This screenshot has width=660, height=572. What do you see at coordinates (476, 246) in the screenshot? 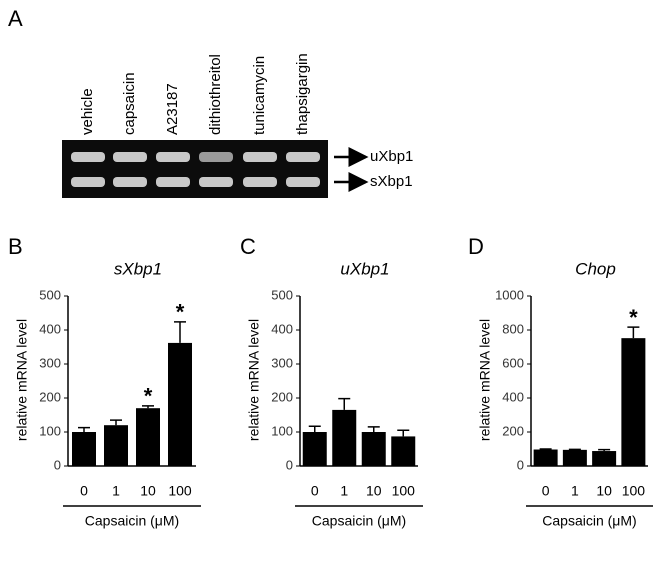
I see `panel-letter: D` at bounding box center [476, 246].